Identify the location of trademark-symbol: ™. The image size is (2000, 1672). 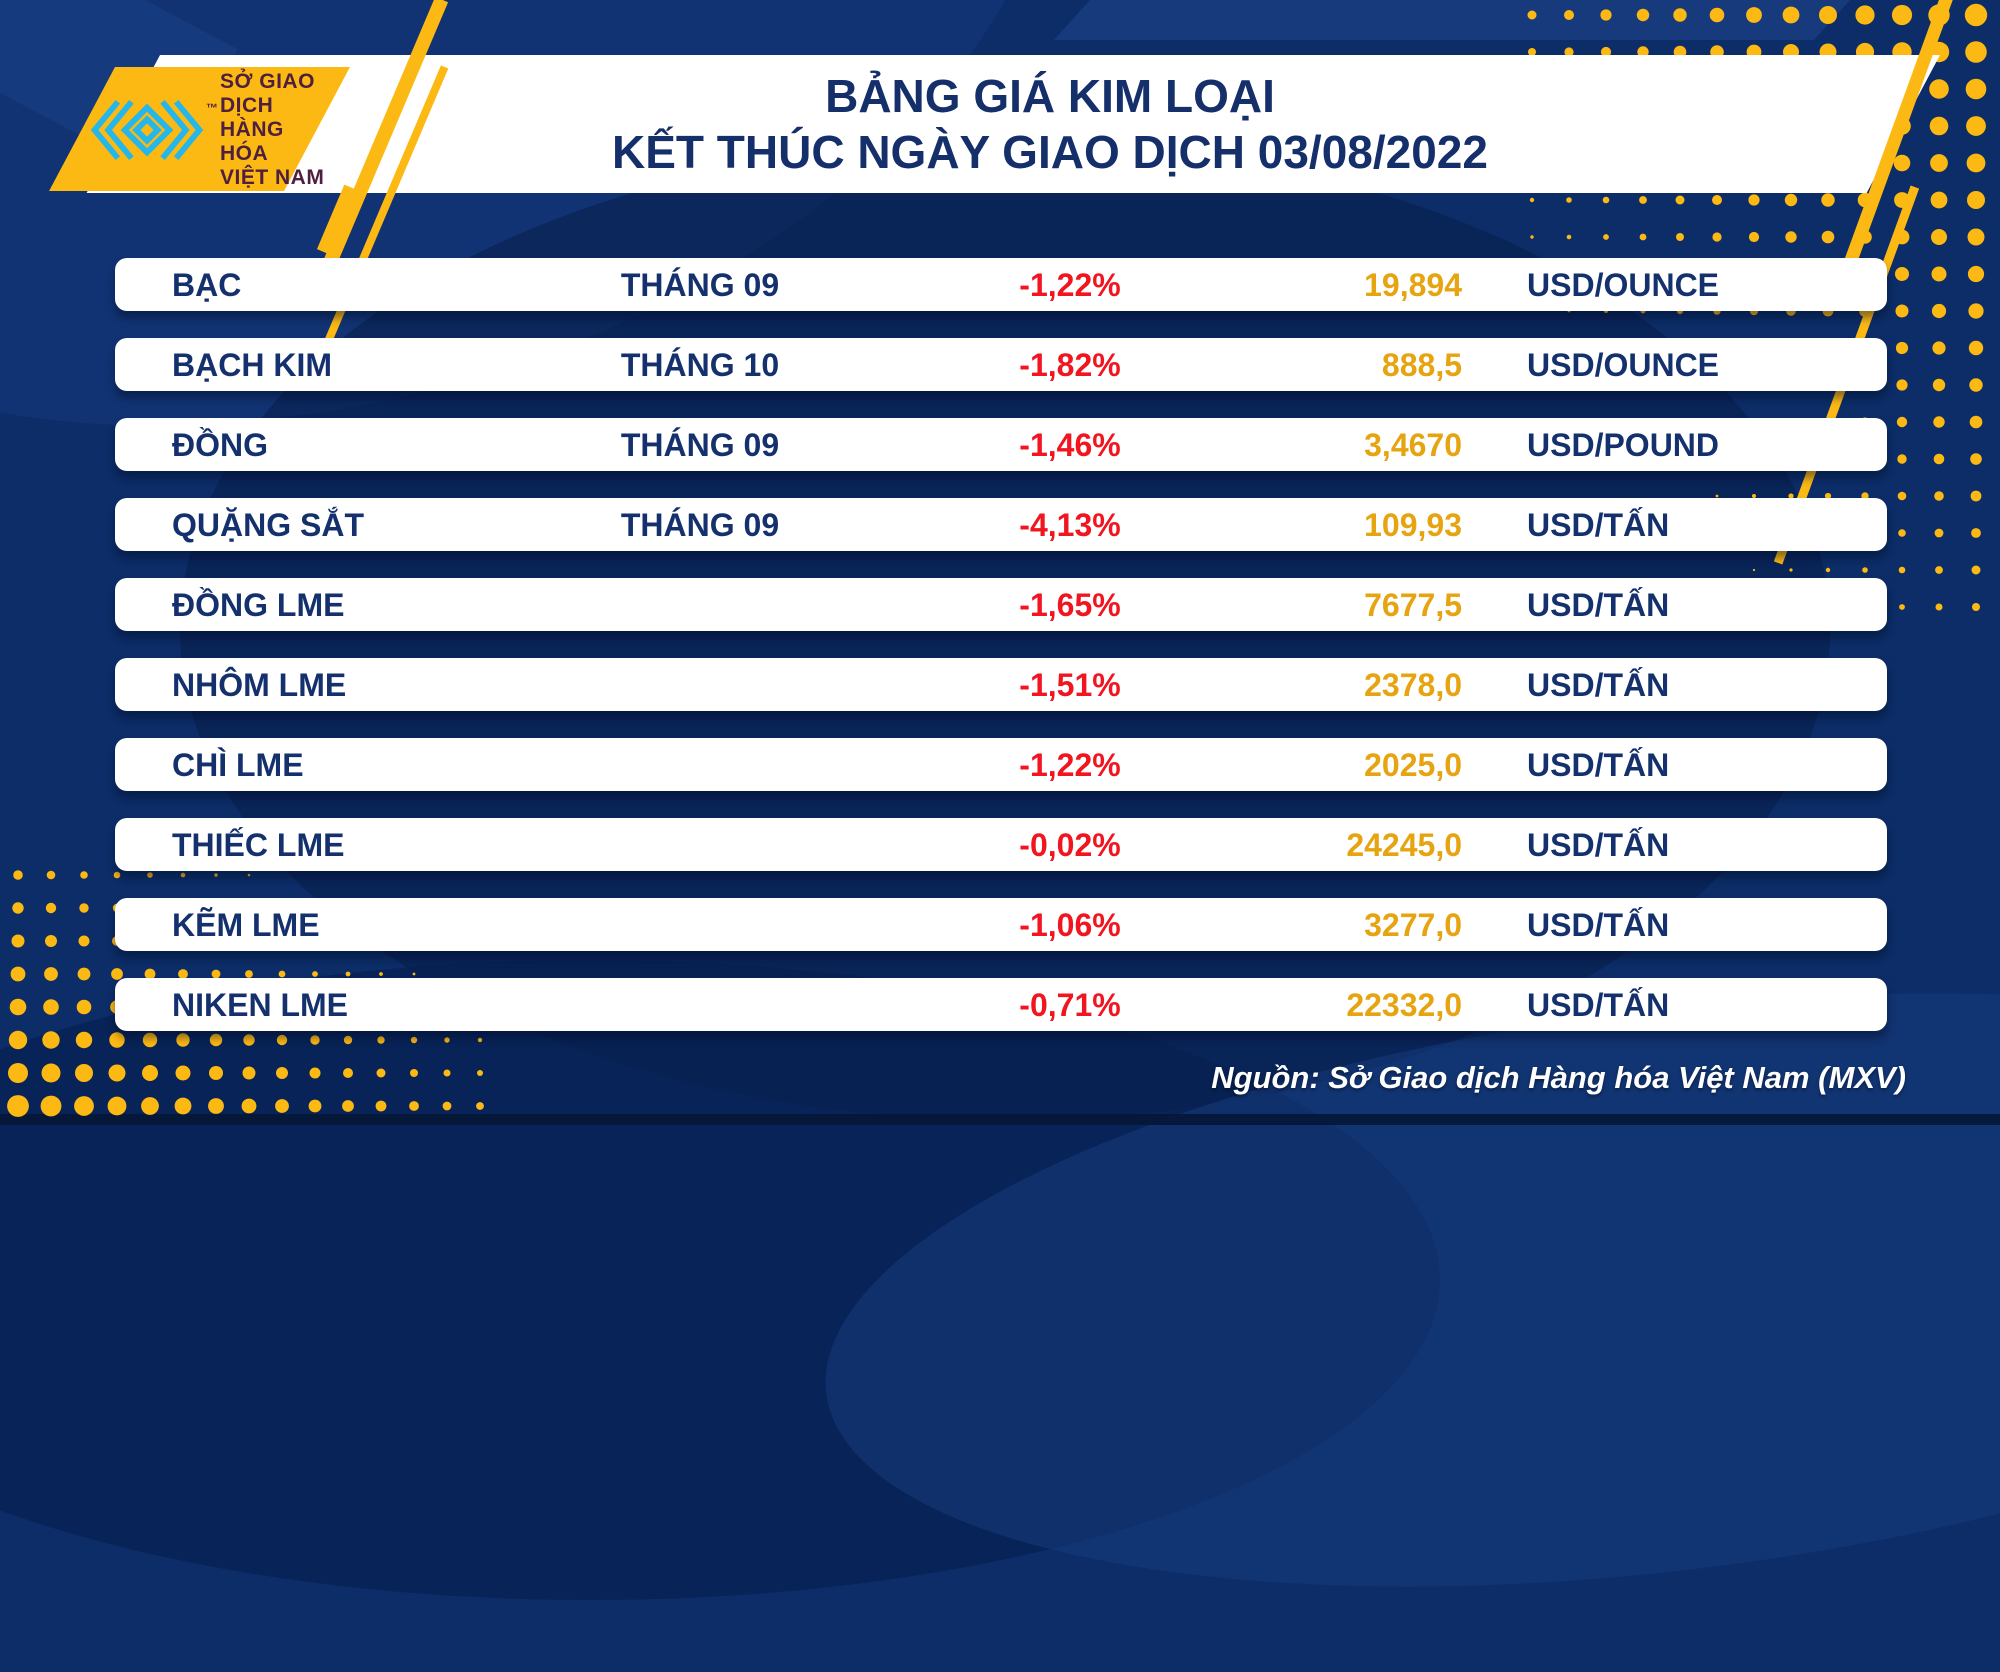
(212, 108).